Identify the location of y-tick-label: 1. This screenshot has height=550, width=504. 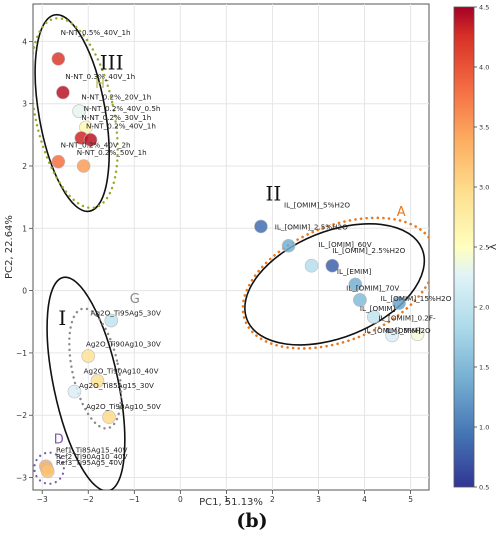
(24, 228).